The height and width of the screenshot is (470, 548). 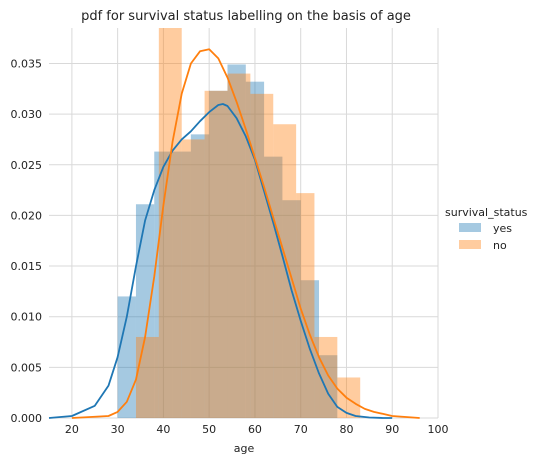 What do you see at coordinates (27, 165) in the screenshot?
I see `y-tick-label: 0.025` at bounding box center [27, 165].